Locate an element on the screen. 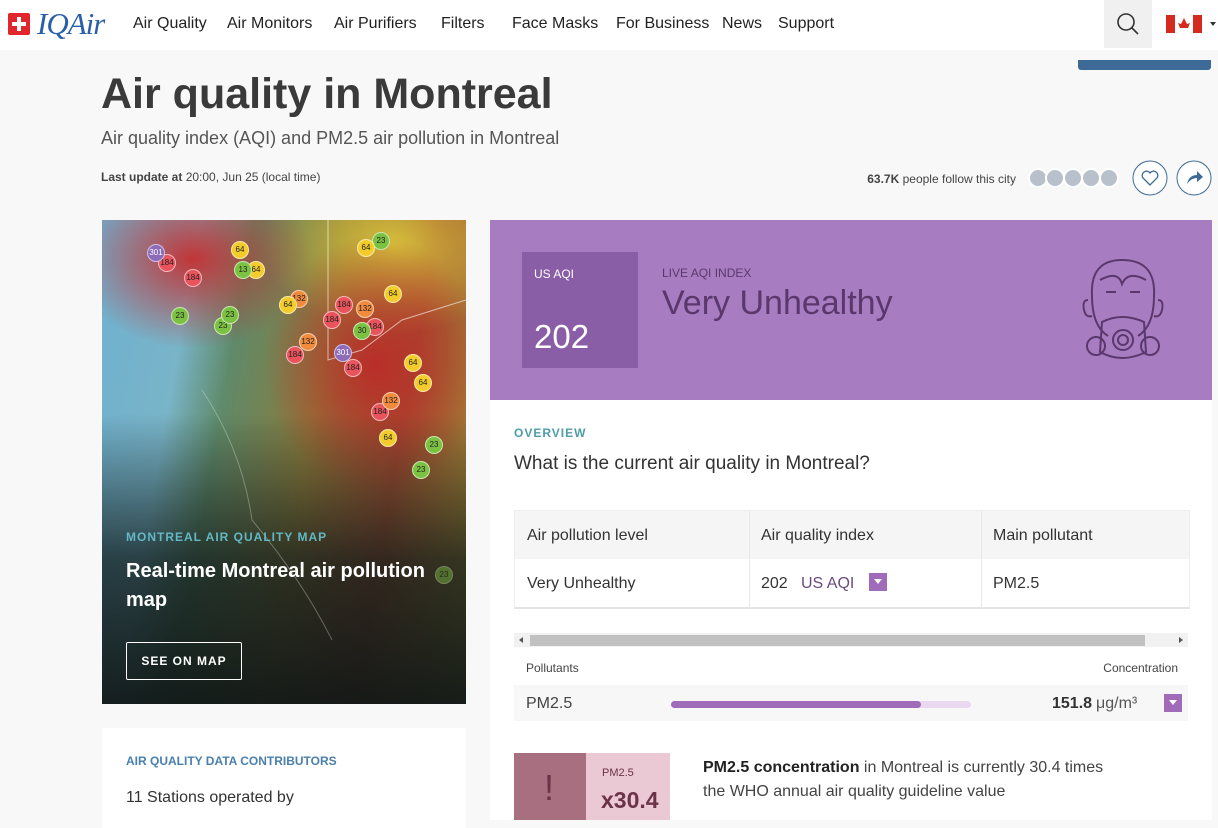 This screenshot has width=1218, height=828. table-header is located at coordinates (852, 535).